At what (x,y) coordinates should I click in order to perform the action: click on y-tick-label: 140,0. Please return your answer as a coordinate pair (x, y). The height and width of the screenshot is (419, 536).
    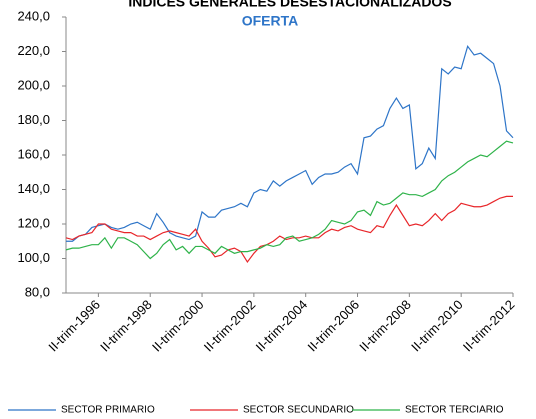
    Looking at the image, I should click on (33, 188).